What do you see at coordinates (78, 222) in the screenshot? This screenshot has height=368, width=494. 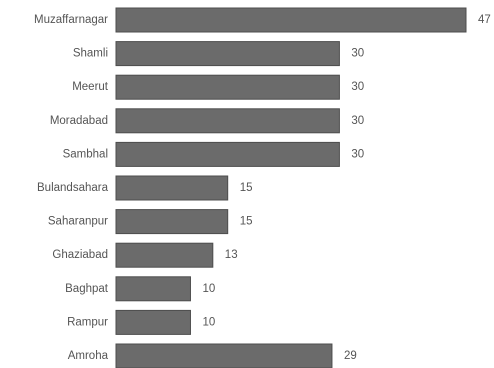 I see `category-label: Saharanpur` at bounding box center [78, 222].